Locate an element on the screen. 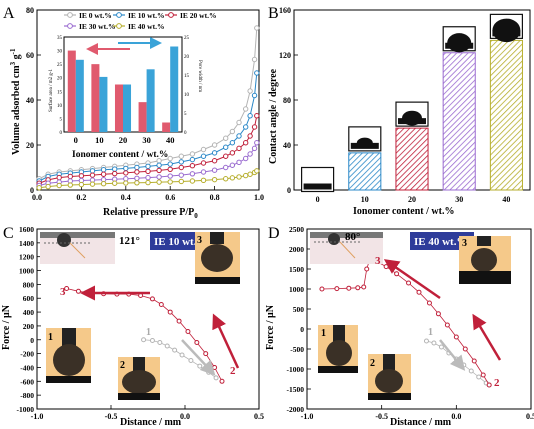 This screenshot has height=429, width=534. d-photo-label-3: 3 is located at coordinates (464, 243).